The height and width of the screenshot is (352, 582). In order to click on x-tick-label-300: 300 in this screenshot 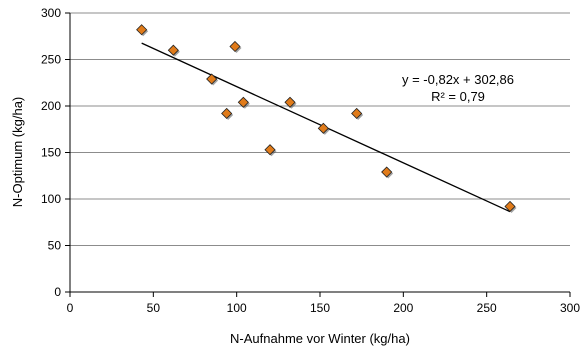, I will do `click(570, 308)`.